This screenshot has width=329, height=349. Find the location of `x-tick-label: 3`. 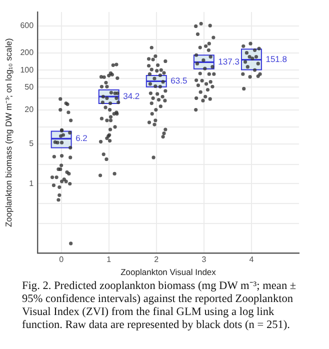

x-tick-label: 3 is located at coordinates (204, 259).